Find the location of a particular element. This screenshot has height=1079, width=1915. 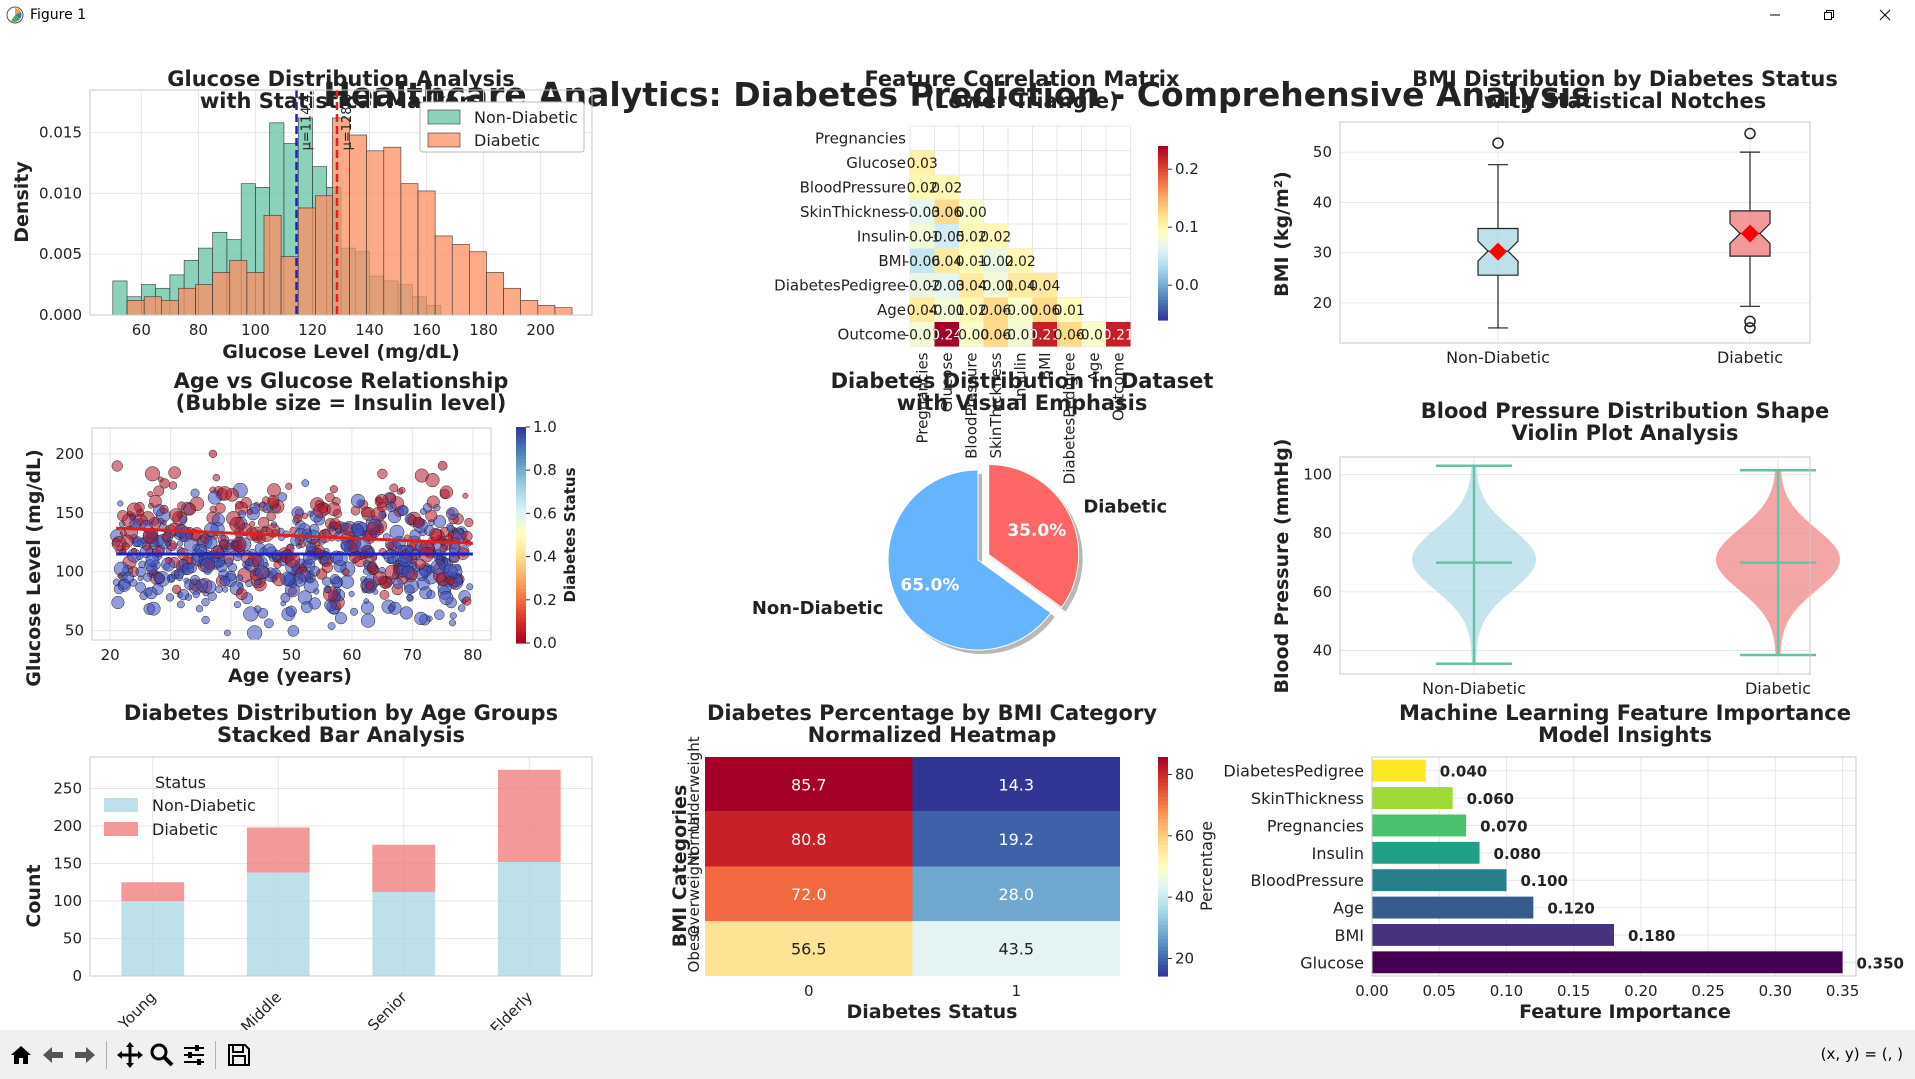

y-tick-label: BloodPressure is located at coordinates (1307, 880).